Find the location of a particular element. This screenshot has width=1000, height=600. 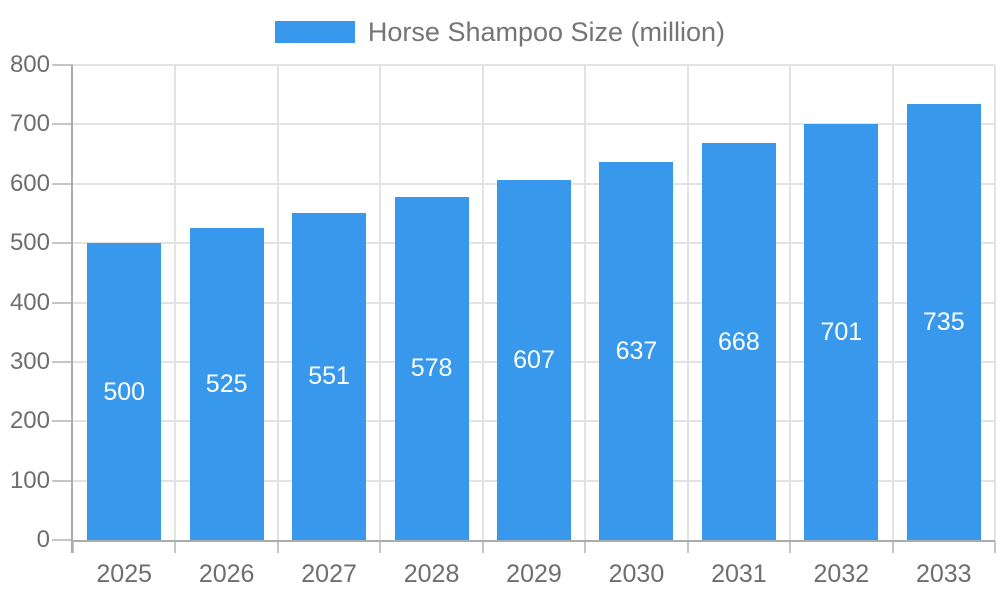

x-tick-label: 2025 is located at coordinates (124, 574).